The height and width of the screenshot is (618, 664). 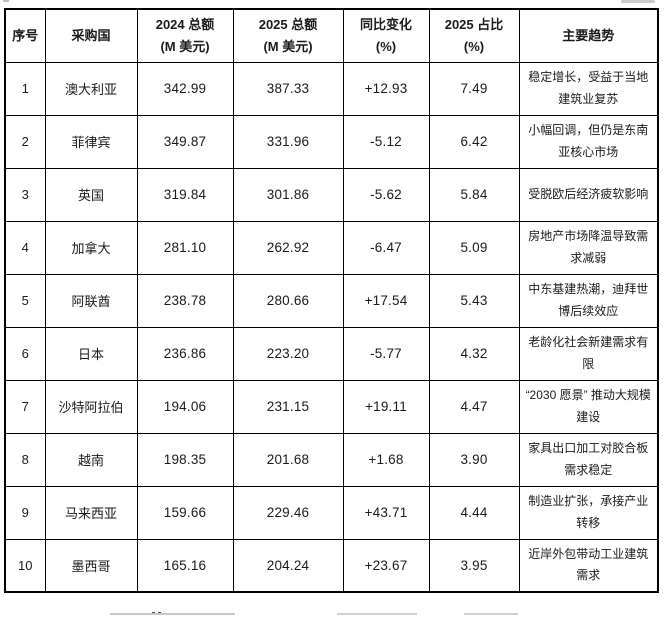 What do you see at coordinates (474, 565) in the screenshot?
I see `cell-2025-share: 3.95` at bounding box center [474, 565].